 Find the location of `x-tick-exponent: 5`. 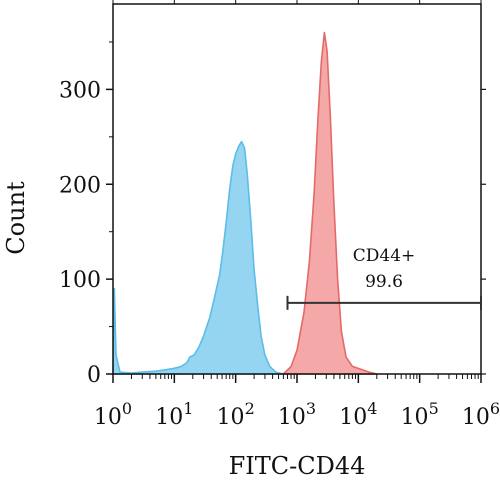

x-tick-exponent: 5 is located at coordinates (434, 408).